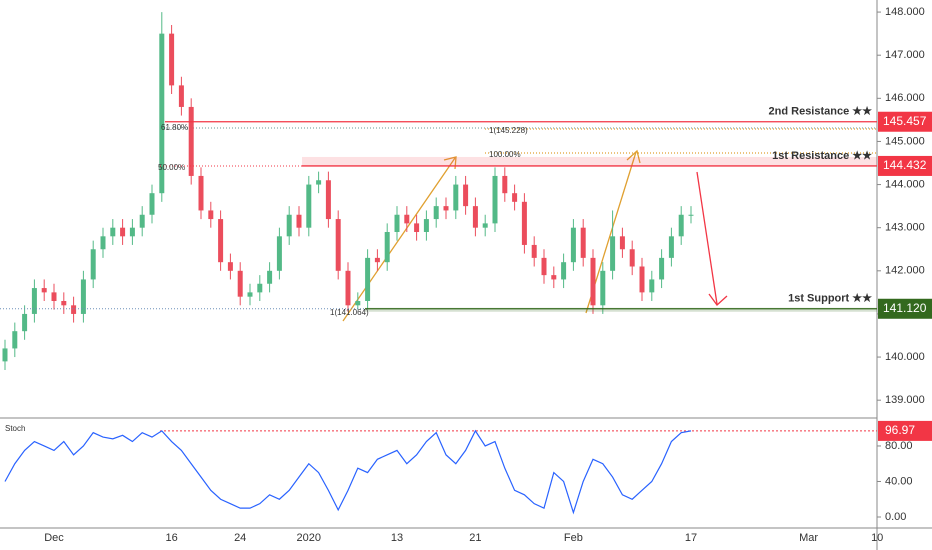 The width and height of the screenshot is (932, 550). I want to click on x-tick-label: 17, so click(691, 538).